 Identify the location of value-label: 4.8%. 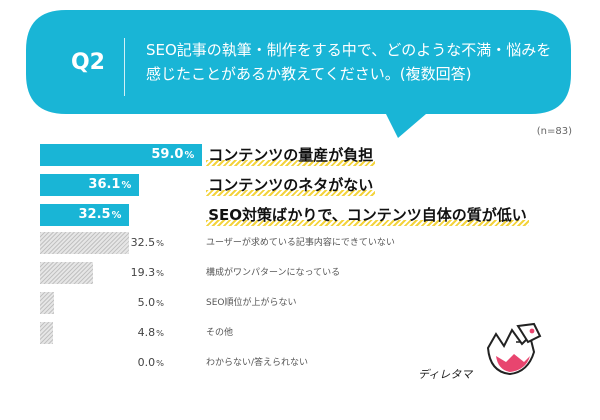
(114, 333).